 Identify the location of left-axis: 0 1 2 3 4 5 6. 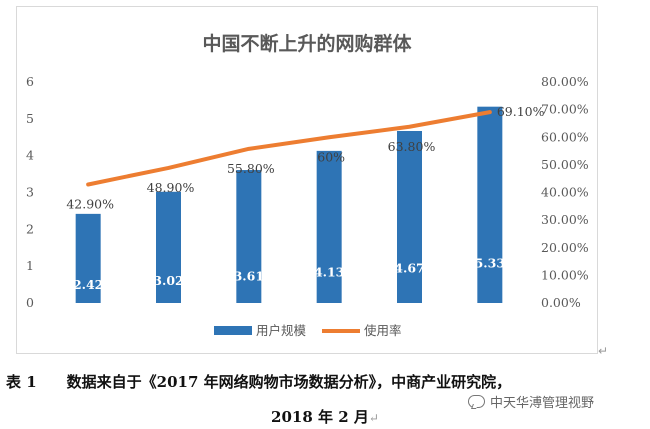
(30, 192).